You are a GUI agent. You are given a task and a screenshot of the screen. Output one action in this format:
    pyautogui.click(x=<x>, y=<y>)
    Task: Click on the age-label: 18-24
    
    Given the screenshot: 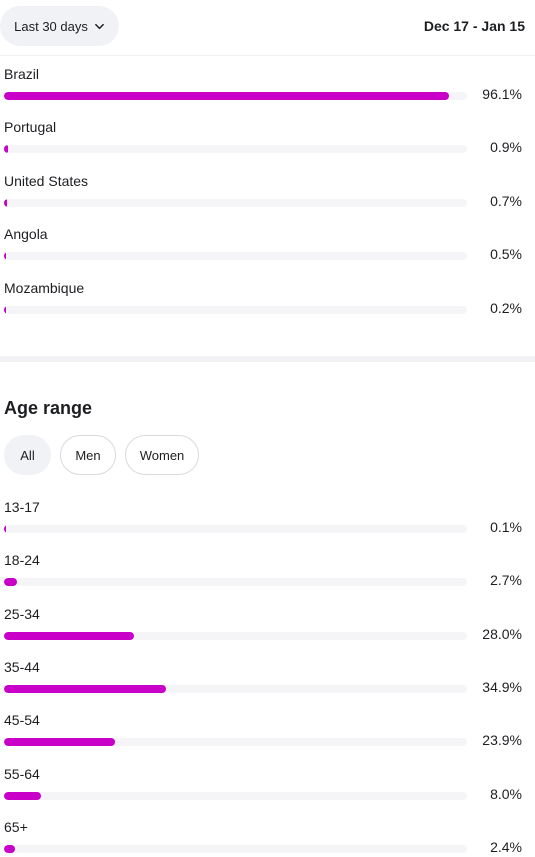 What is the action you would take?
    pyautogui.click(x=22, y=560)
    